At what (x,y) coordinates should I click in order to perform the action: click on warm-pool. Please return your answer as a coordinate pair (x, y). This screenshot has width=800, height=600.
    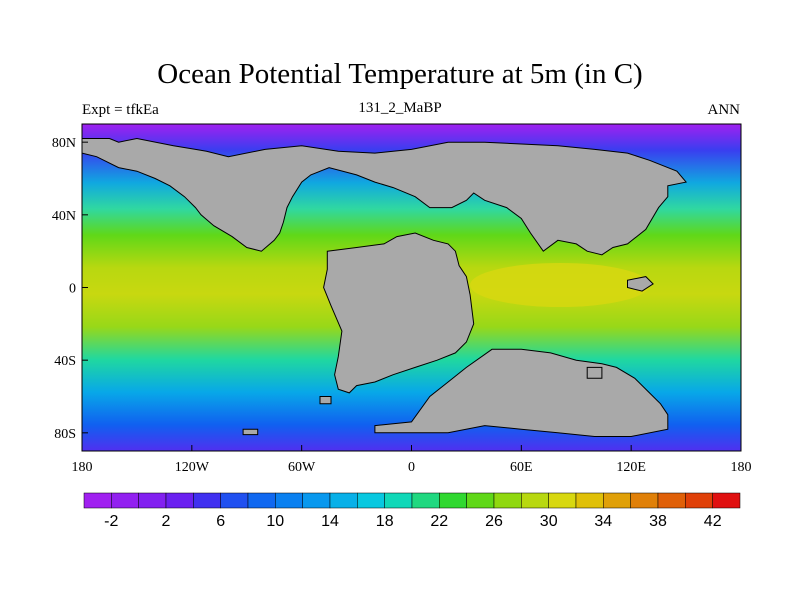
    Looking at the image, I should click on (560, 285).